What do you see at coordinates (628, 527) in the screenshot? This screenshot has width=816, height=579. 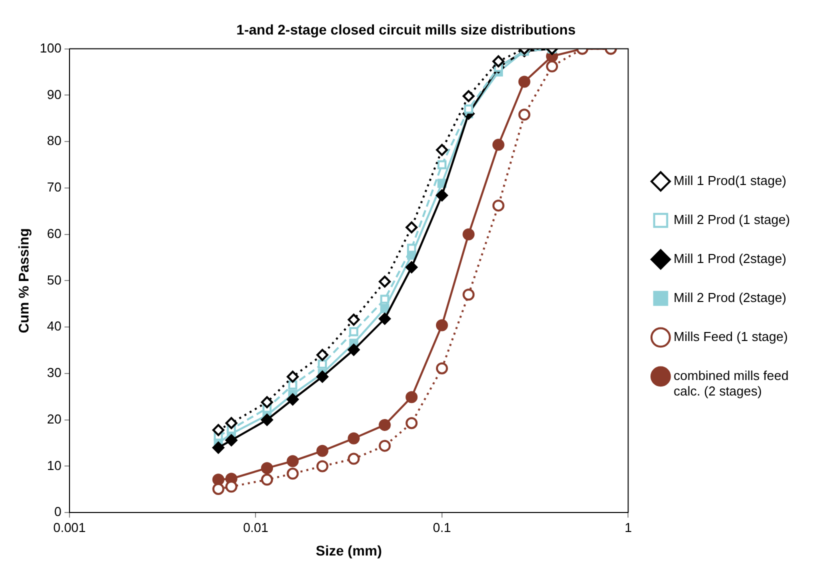 I see `x-tick-label: 1` at bounding box center [628, 527].